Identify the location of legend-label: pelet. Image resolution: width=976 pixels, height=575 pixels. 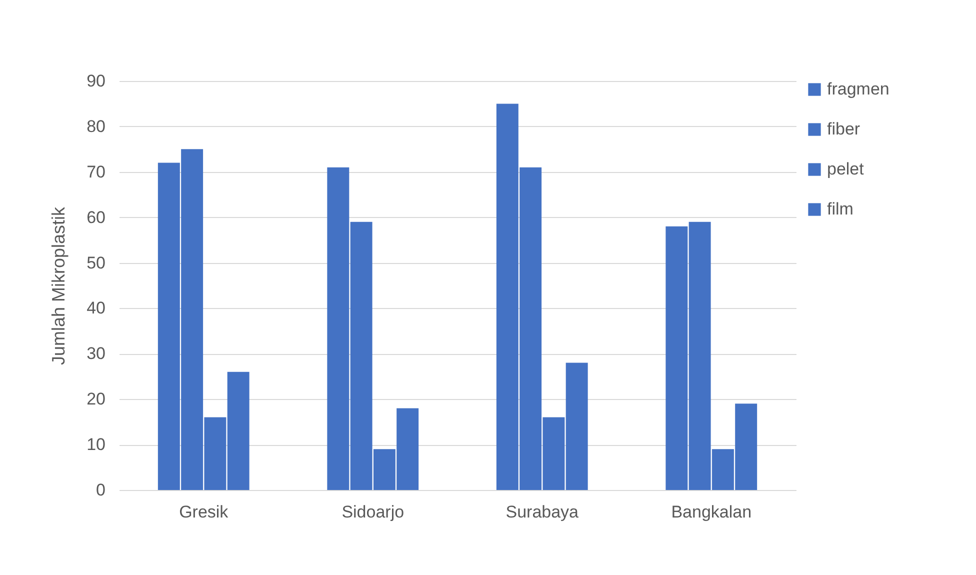
(845, 169).